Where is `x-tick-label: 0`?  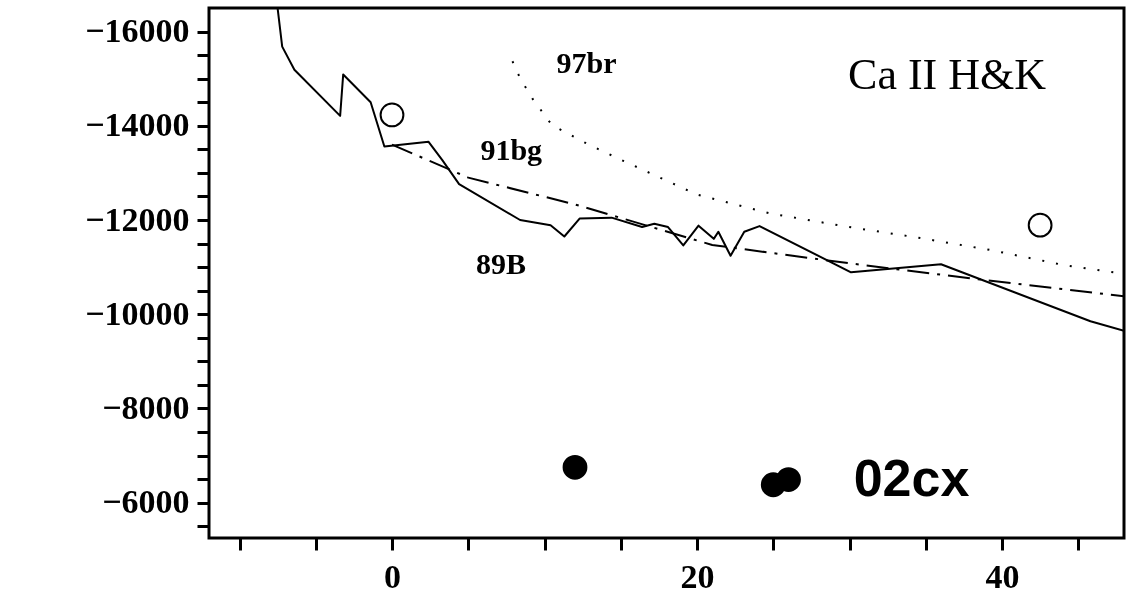
x-tick-label: 0 is located at coordinates (392, 576).